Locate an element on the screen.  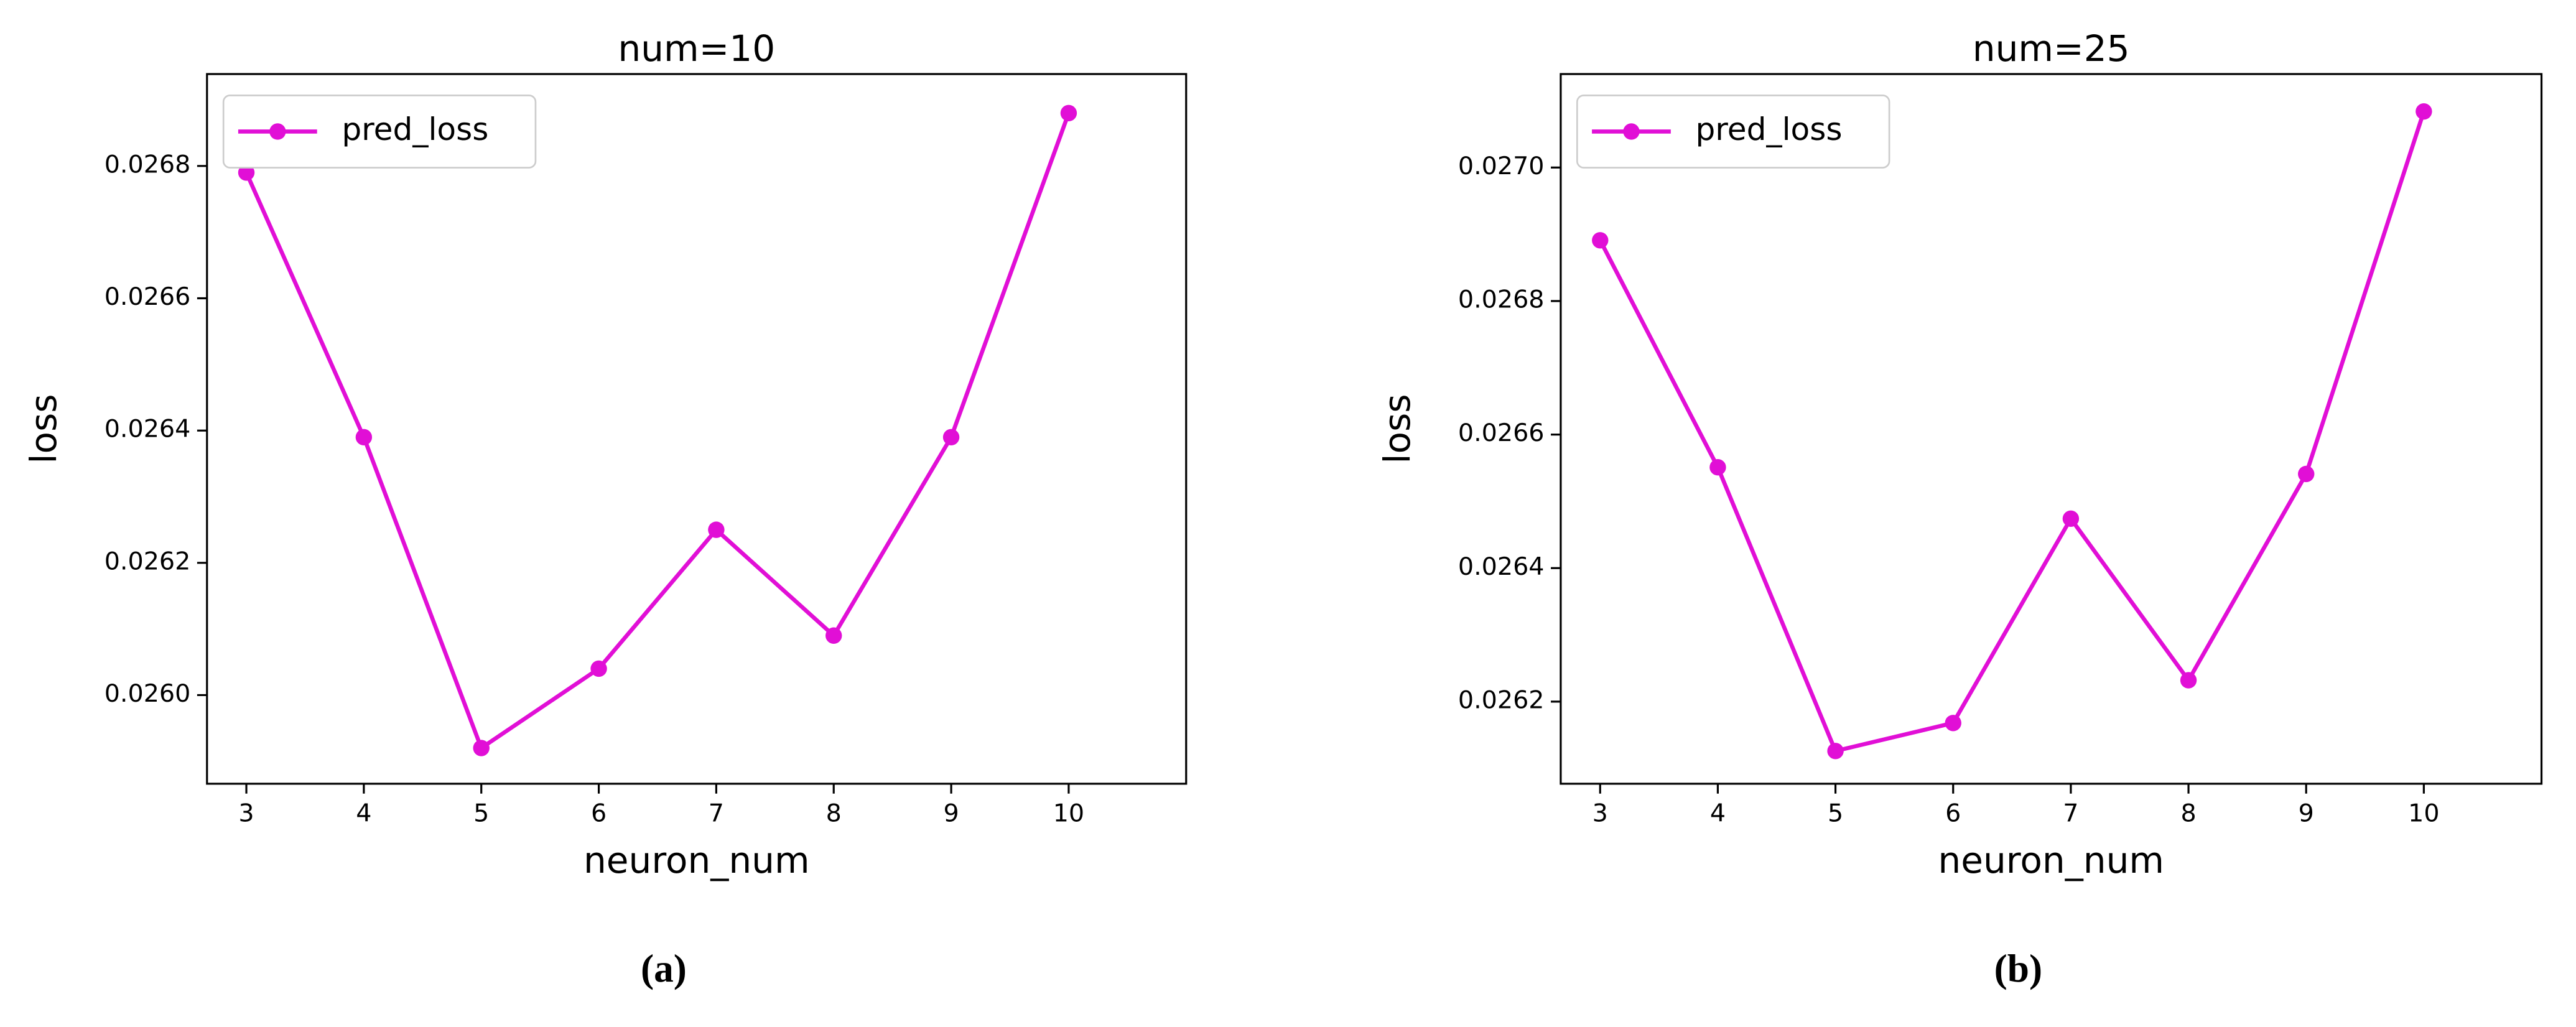
caption: (a) is located at coordinates (664, 968).